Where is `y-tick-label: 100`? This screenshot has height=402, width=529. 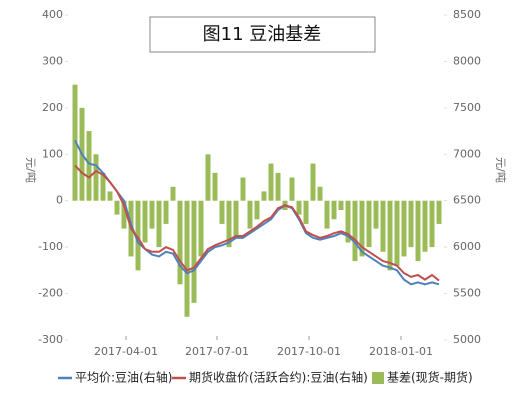 y-tick-label: 100 is located at coordinates (52, 153).